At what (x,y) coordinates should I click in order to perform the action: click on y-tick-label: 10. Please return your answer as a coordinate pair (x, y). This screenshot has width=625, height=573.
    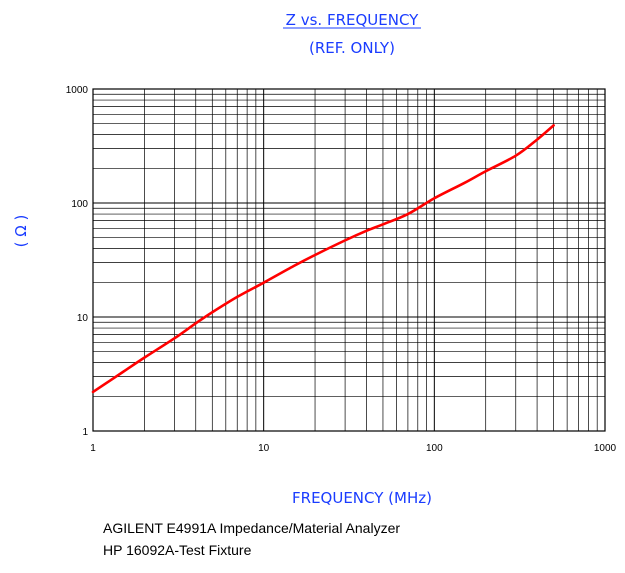
    Looking at the image, I should click on (83, 318).